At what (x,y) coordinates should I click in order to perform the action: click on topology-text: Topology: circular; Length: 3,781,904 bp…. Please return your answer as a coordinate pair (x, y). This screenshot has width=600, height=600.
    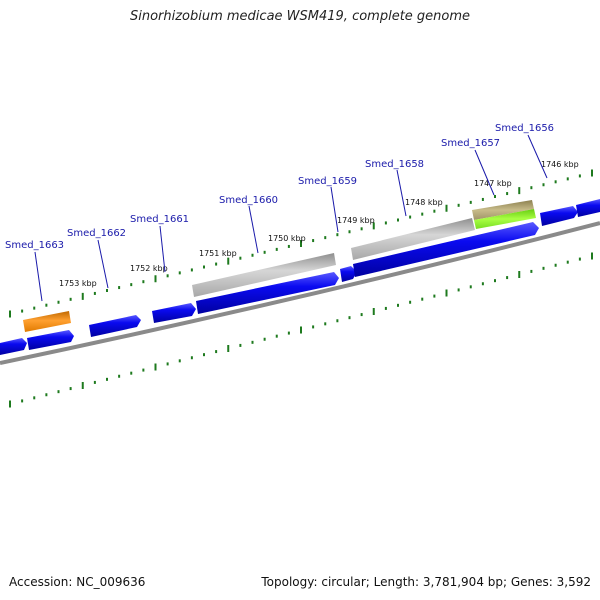
    Looking at the image, I should click on (426, 582).